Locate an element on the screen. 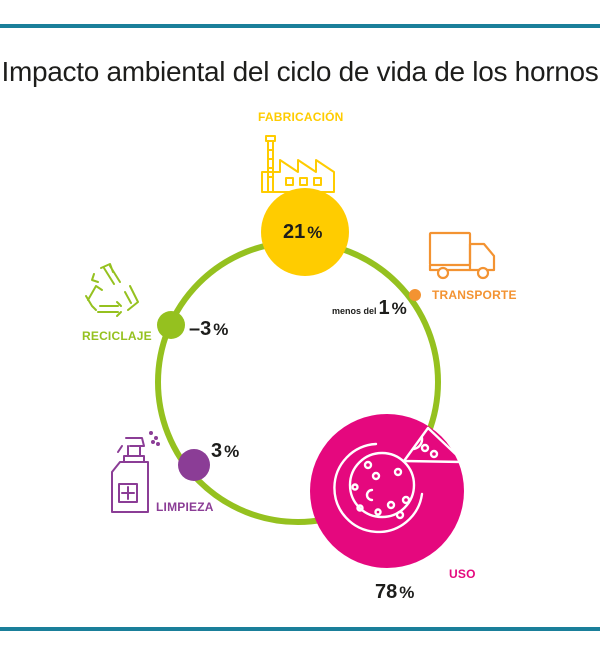 The image size is (600, 657). transporte-number: 1 is located at coordinates (384, 308).